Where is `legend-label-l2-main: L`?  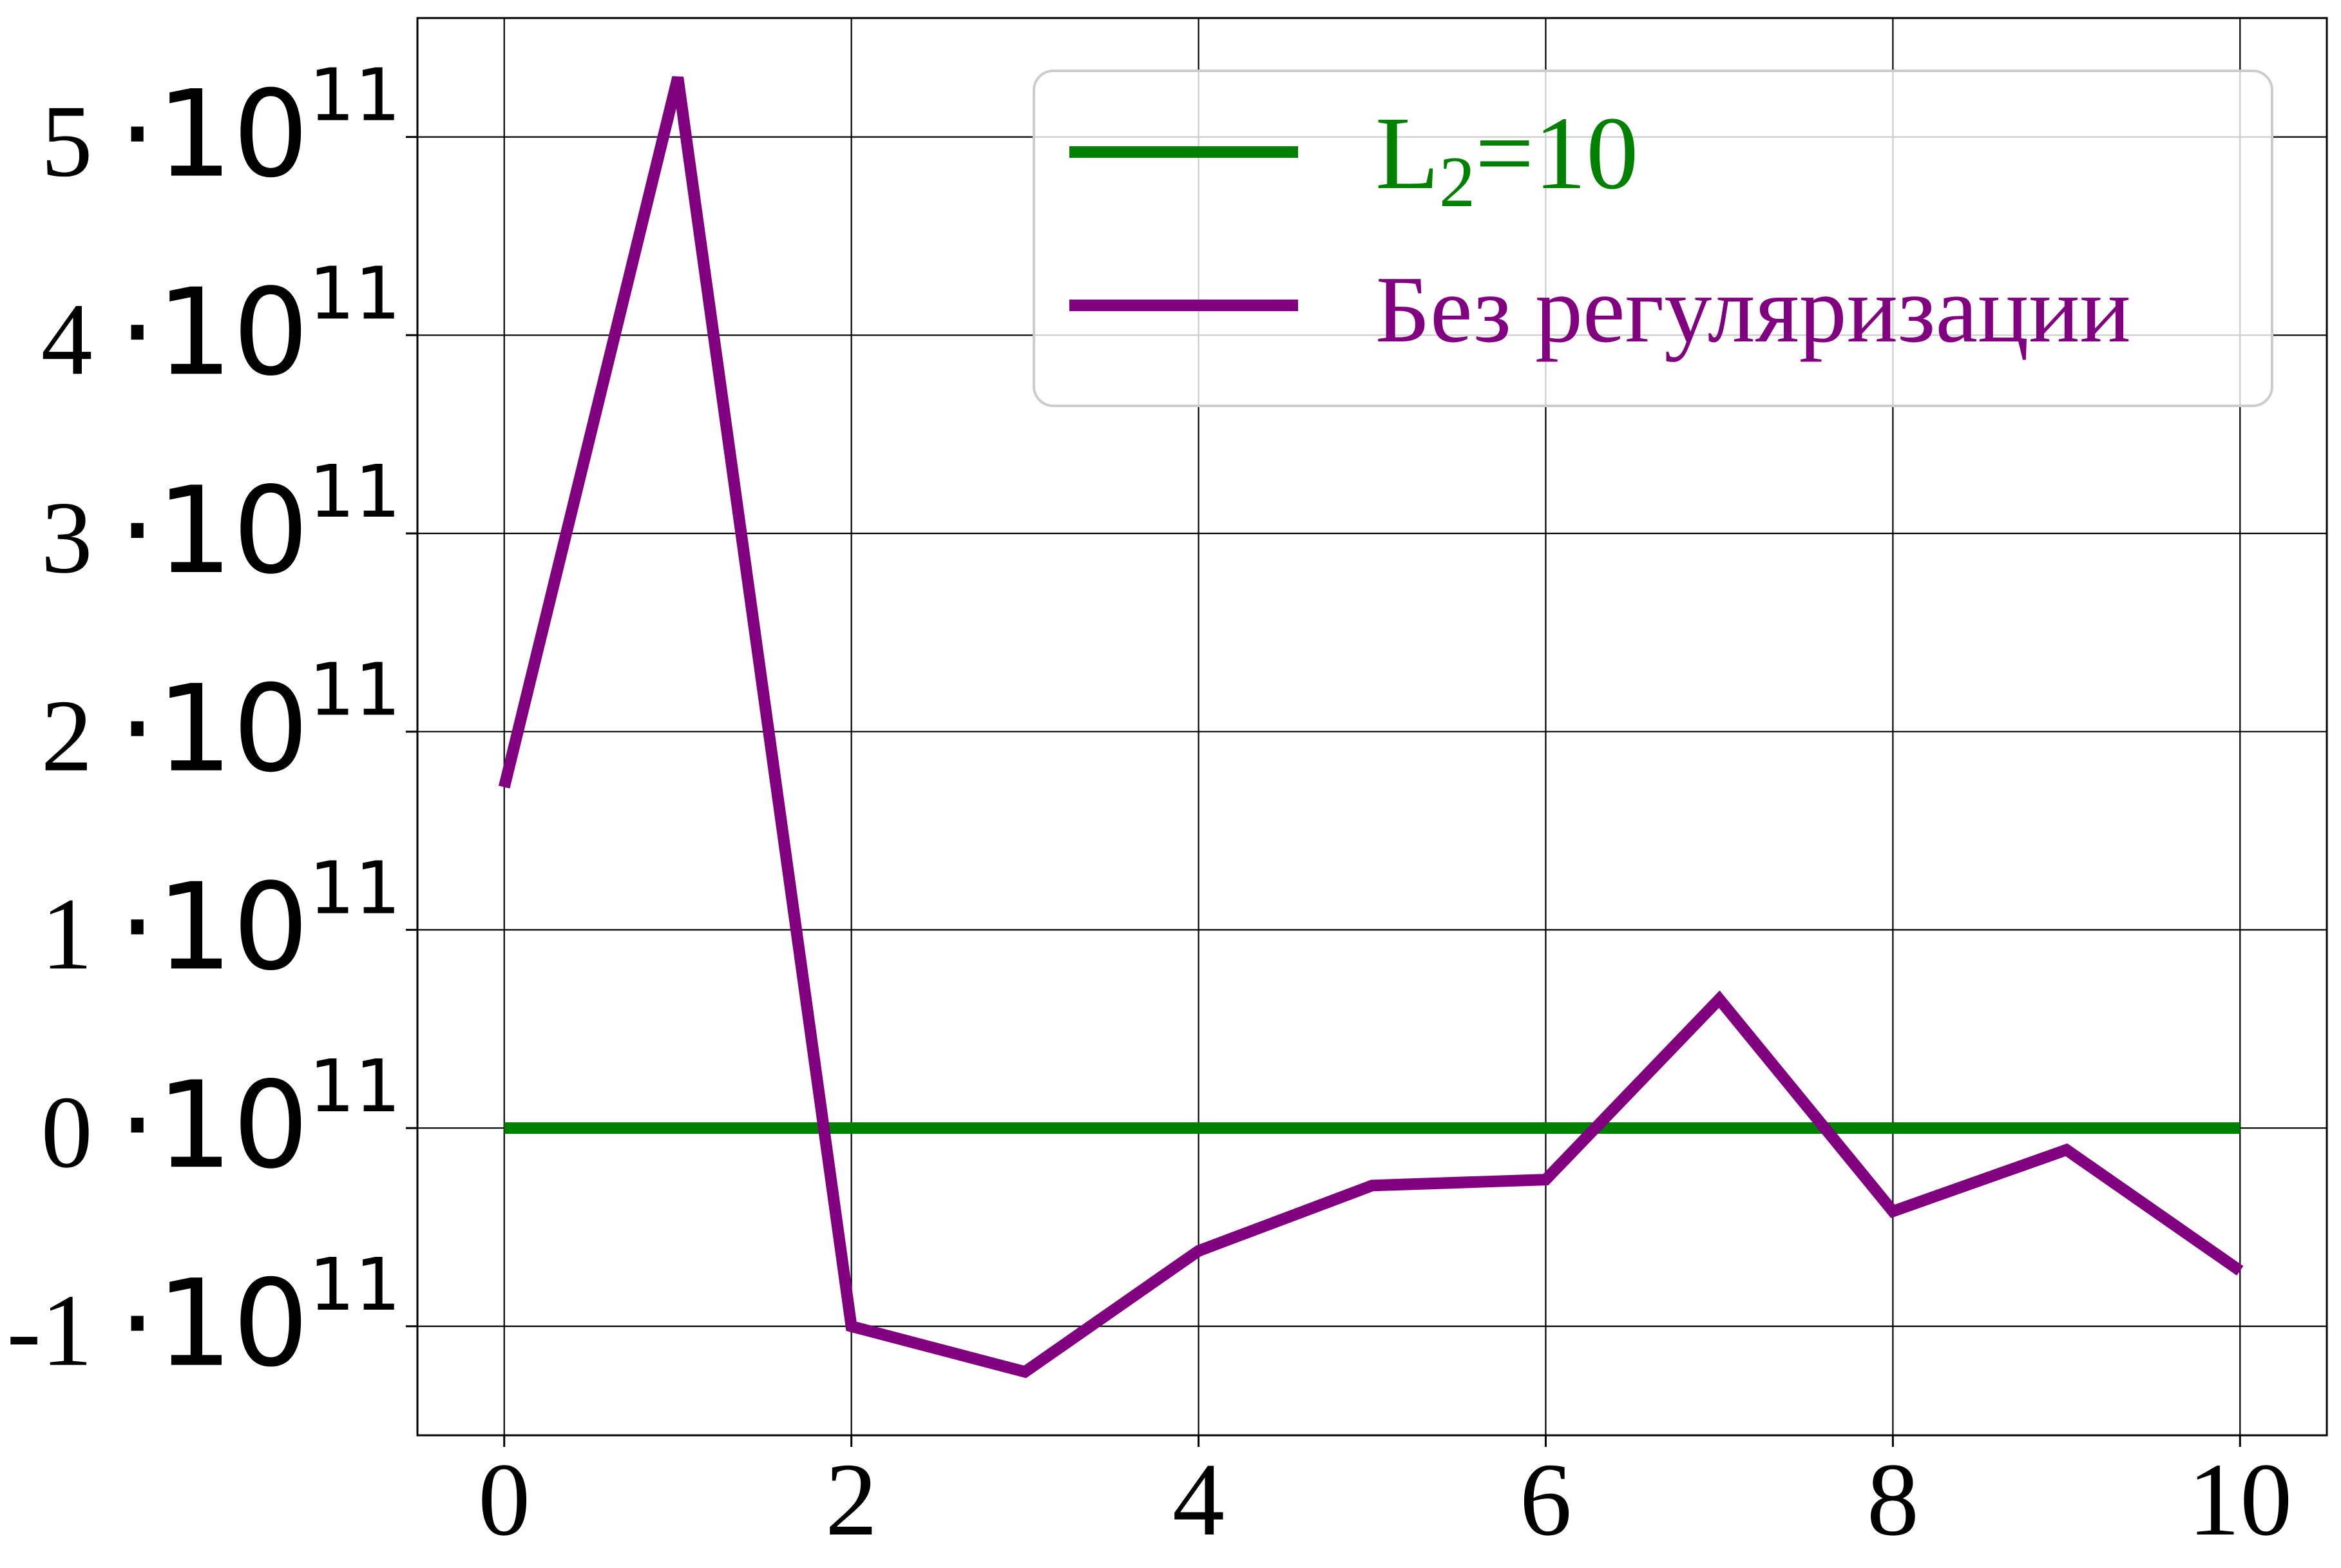
legend-label-l2-main: L is located at coordinates (1407, 154).